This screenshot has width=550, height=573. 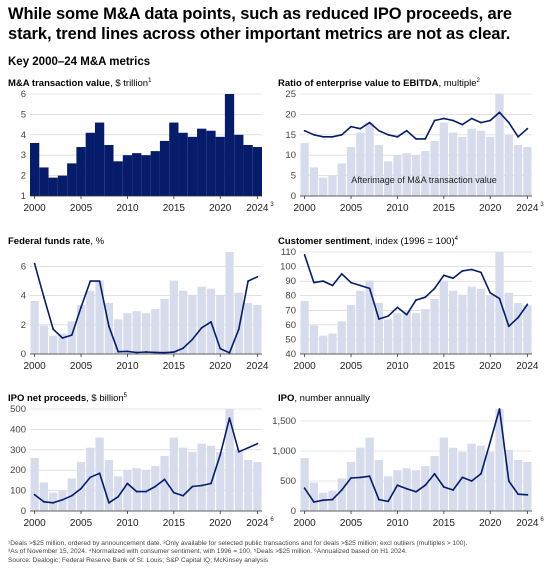 What do you see at coordinates (284, 421) in the screenshot?
I see `y-tick-label: 1,500` at bounding box center [284, 421].